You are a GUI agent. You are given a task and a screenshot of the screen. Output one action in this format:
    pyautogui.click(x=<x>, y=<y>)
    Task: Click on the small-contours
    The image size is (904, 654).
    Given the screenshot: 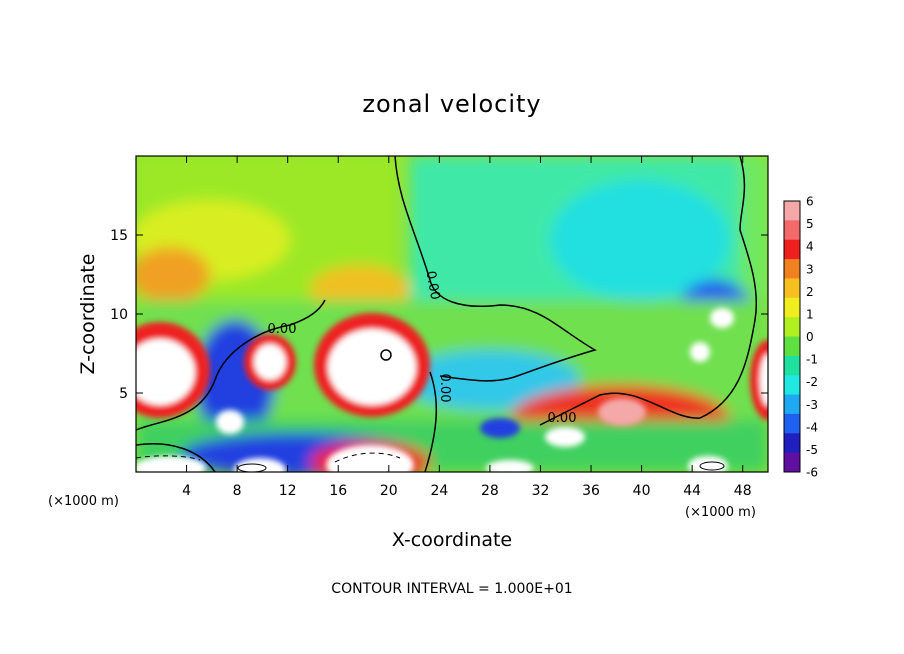 What is the action you would take?
    pyautogui.click(x=481, y=466)
    